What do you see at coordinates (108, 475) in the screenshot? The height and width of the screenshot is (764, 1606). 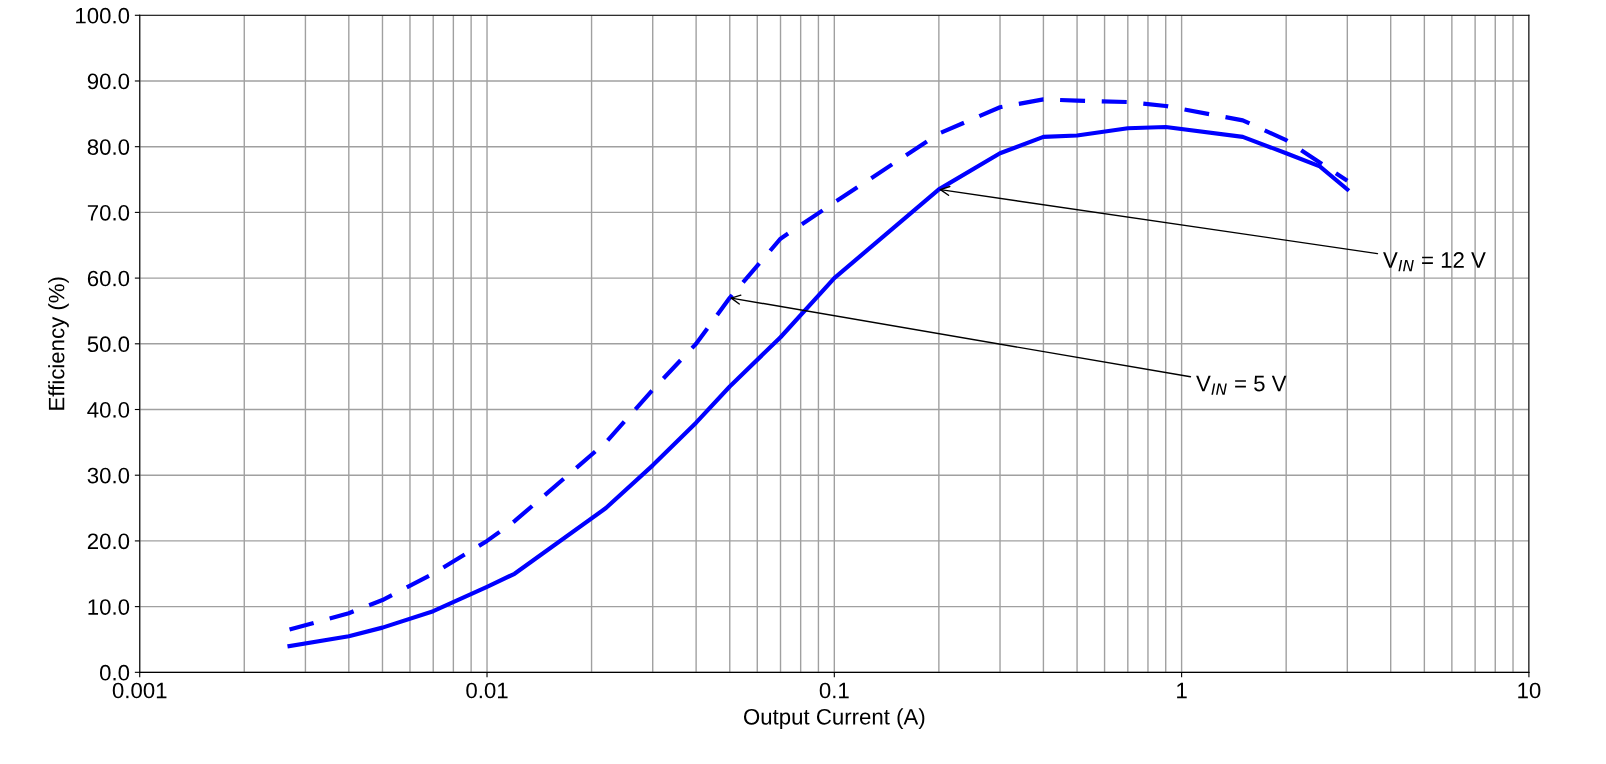 I see `y-tick-label: 30.0` at bounding box center [108, 475].